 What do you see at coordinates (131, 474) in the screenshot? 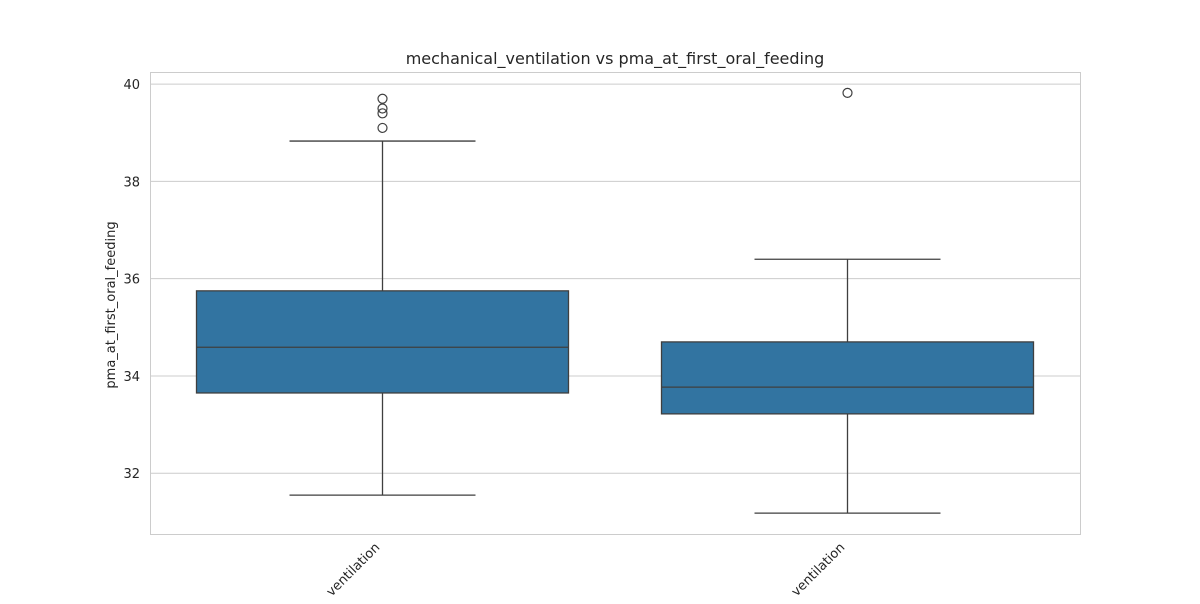
I see `y-tick-label: 32` at bounding box center [131, 474].